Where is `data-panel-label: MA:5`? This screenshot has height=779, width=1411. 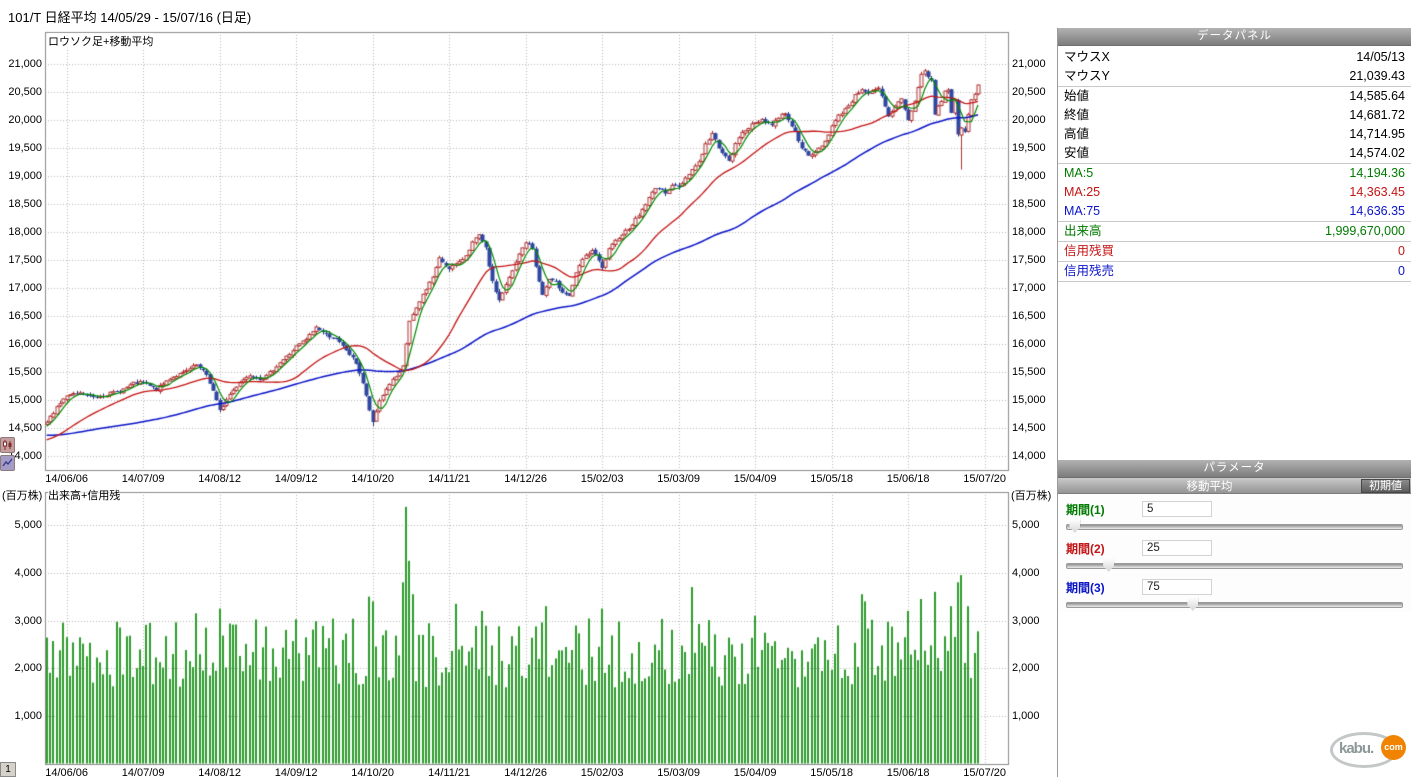
data-panel-label: MA:5 is located at coordinates (1079, 173).